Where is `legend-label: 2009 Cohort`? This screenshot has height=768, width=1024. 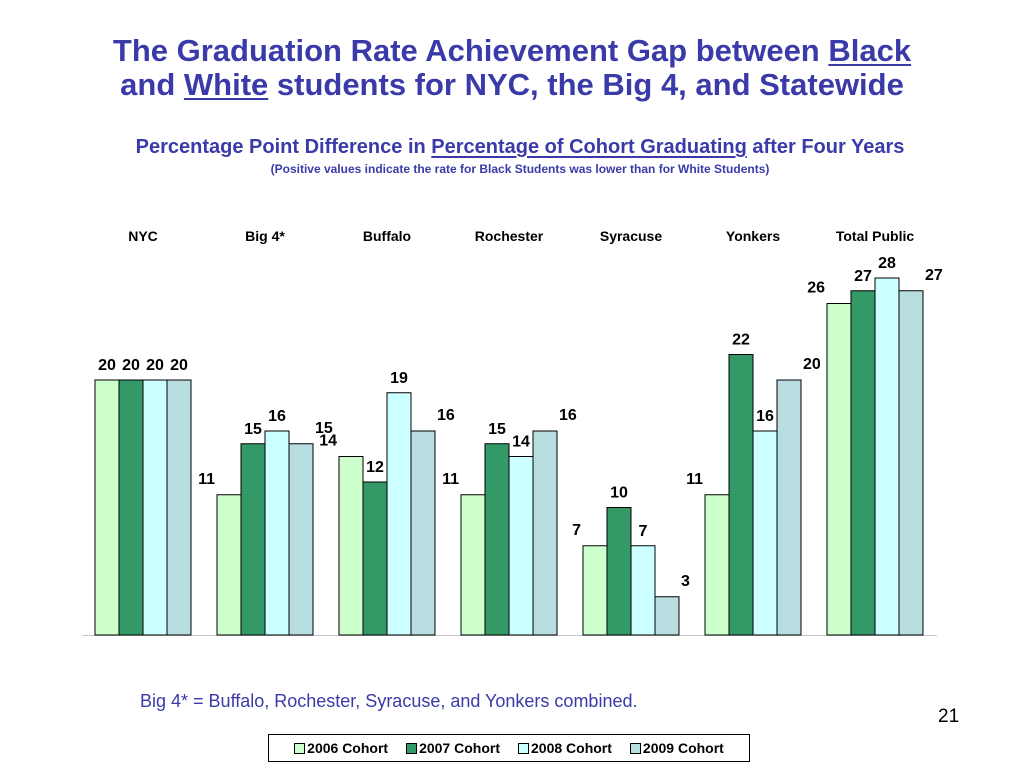 legend-label: 2009 Cohort is located at coordinates (683, 748).